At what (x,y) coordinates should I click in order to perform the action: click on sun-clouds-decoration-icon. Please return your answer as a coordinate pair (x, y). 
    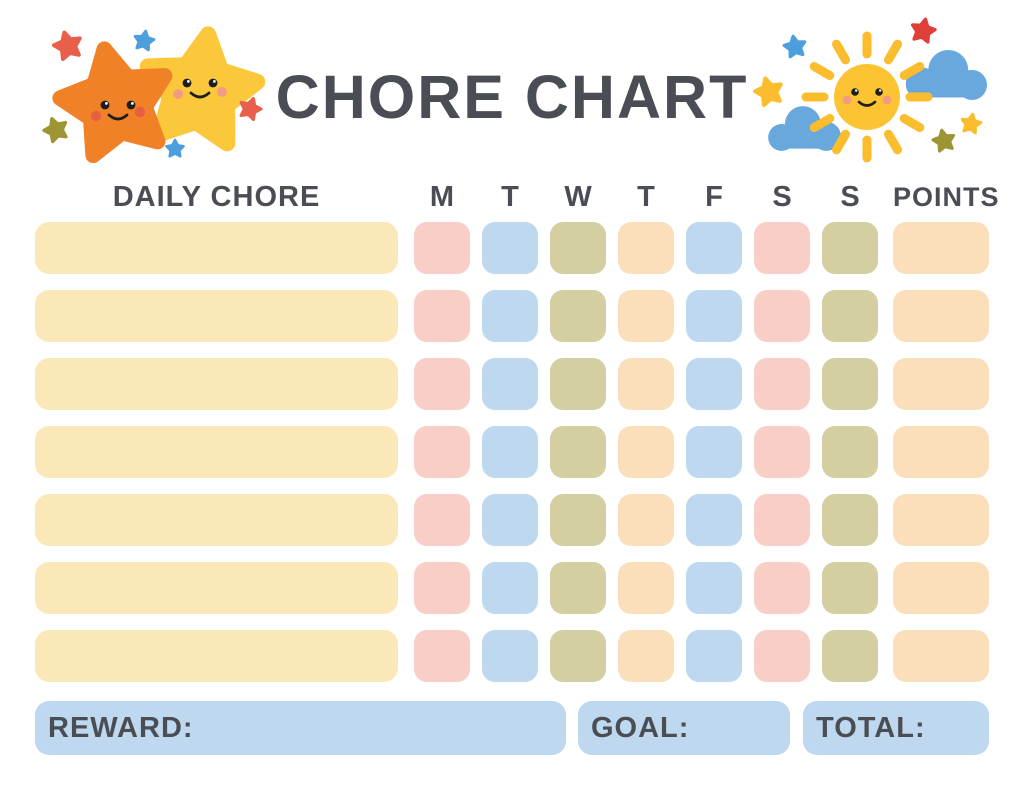
    Looking at the image, I should click on (868, 89).